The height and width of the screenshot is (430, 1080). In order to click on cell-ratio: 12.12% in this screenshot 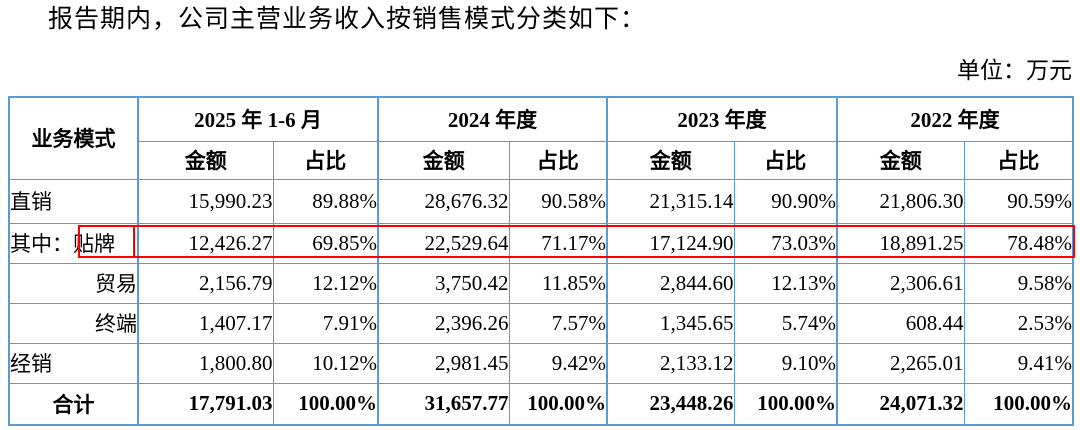, I will do `click(325, 283)`.